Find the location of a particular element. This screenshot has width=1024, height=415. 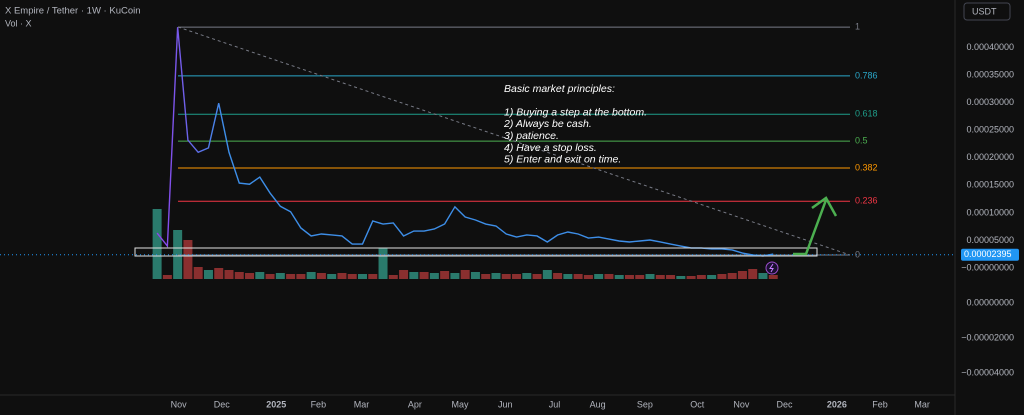

fib-label: 0.618 is located at coordinates (866, 114).